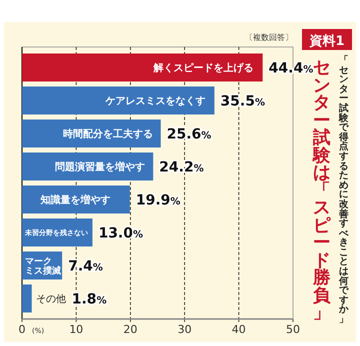 The width and height of the screenshot is (360, 346). I want to click on y-tick-label: マークミス撲滅, so click(43, 266).